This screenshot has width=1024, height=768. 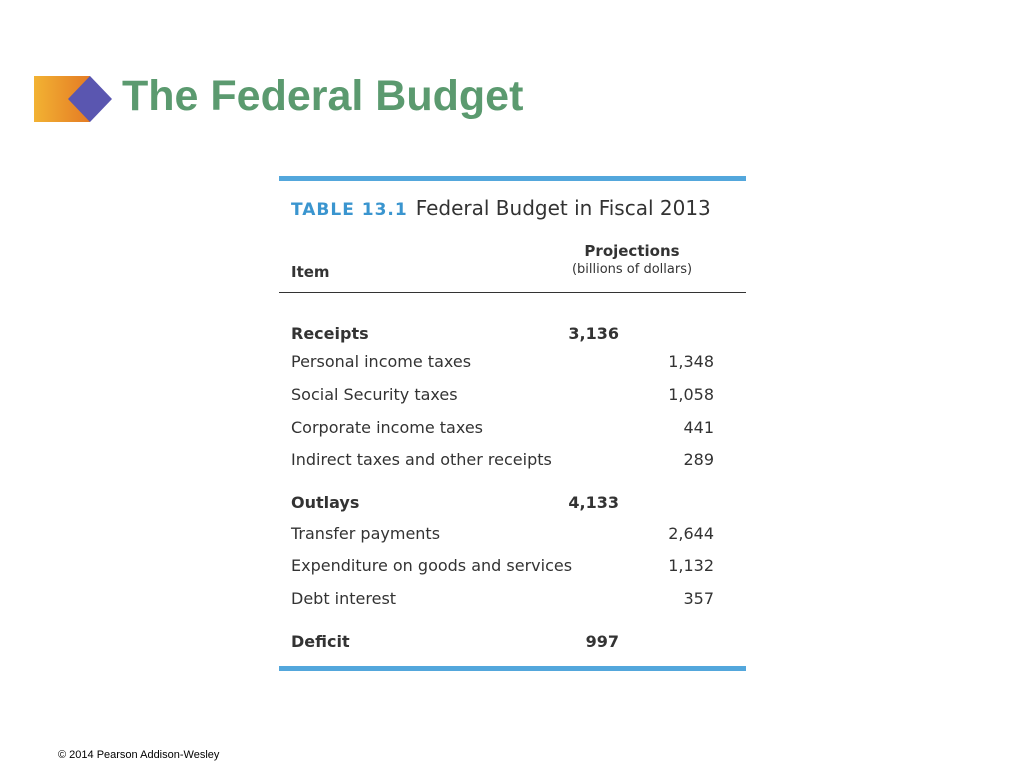 I want to click on row-label: Outlays, so click(x=325, y=502).